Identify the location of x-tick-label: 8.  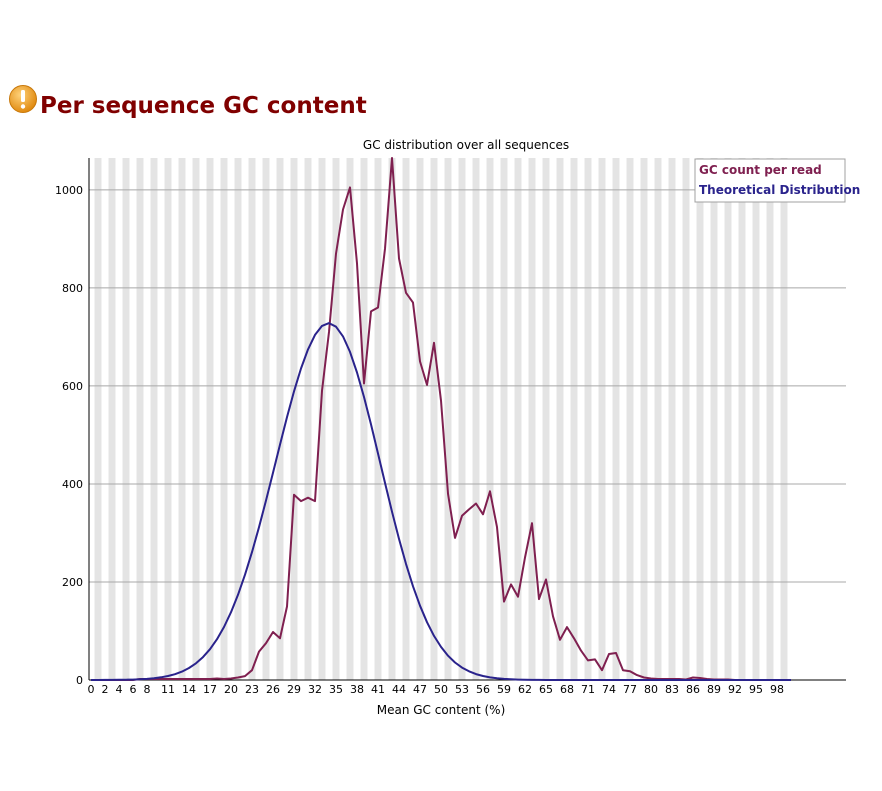
(147, 689).